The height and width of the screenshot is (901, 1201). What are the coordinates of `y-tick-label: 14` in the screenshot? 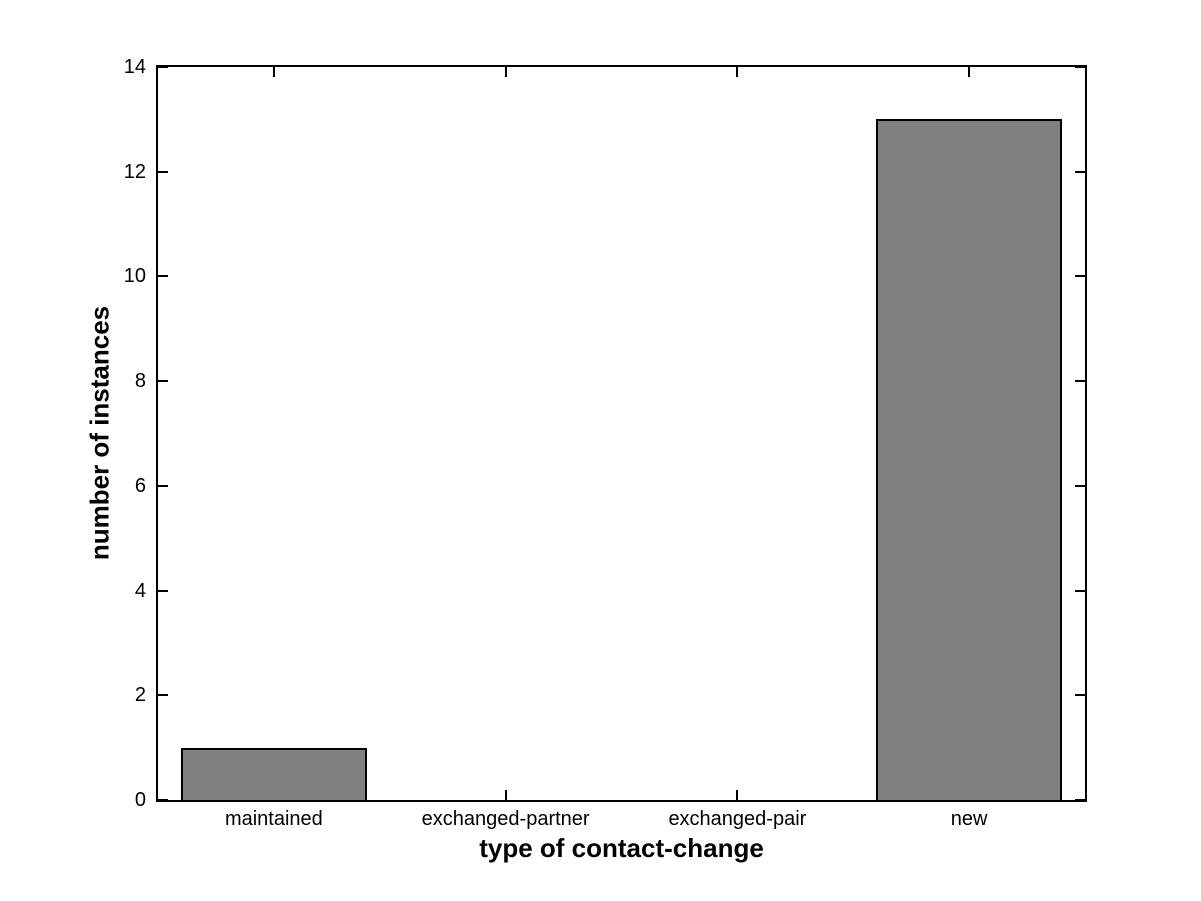 It's located at (134, 67).